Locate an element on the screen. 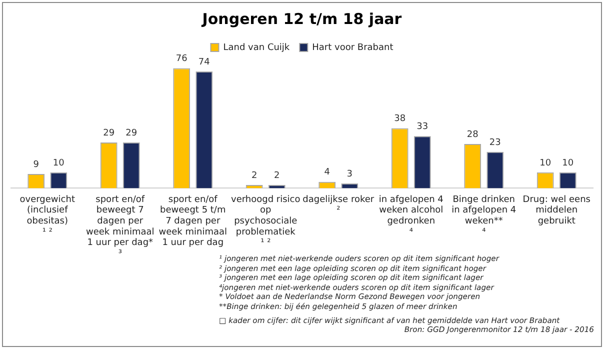 This screenshot has width=606, height=351. x-tick-label: Drug: wel eens middelen gebruikt is located at coordinates (556, 210).